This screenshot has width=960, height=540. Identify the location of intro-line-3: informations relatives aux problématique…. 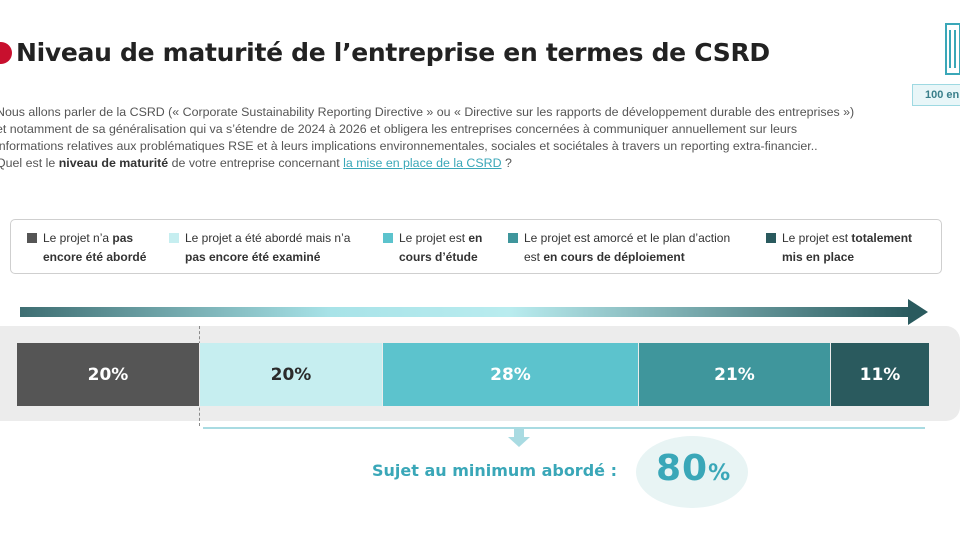
(409, 146).